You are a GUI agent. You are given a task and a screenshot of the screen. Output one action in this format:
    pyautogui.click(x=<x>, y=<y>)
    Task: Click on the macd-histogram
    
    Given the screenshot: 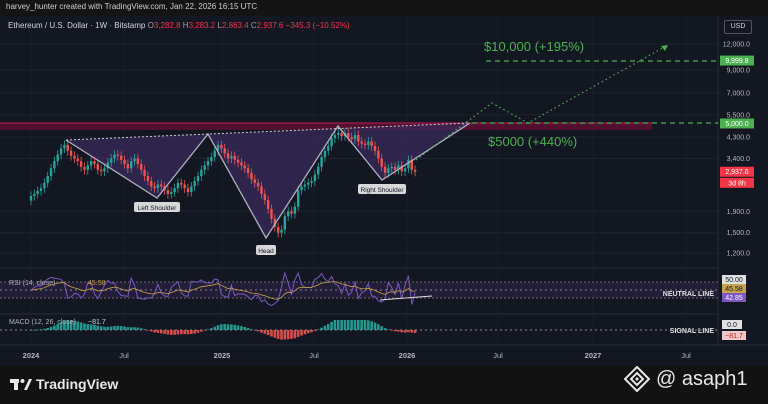 What is the action you would take?
    pyautogui.click(x=223, y=330)
    